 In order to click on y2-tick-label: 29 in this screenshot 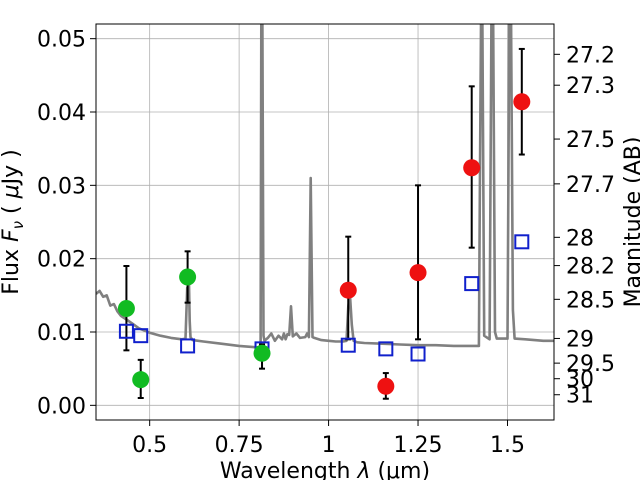, I will do `click(580, 339)`.